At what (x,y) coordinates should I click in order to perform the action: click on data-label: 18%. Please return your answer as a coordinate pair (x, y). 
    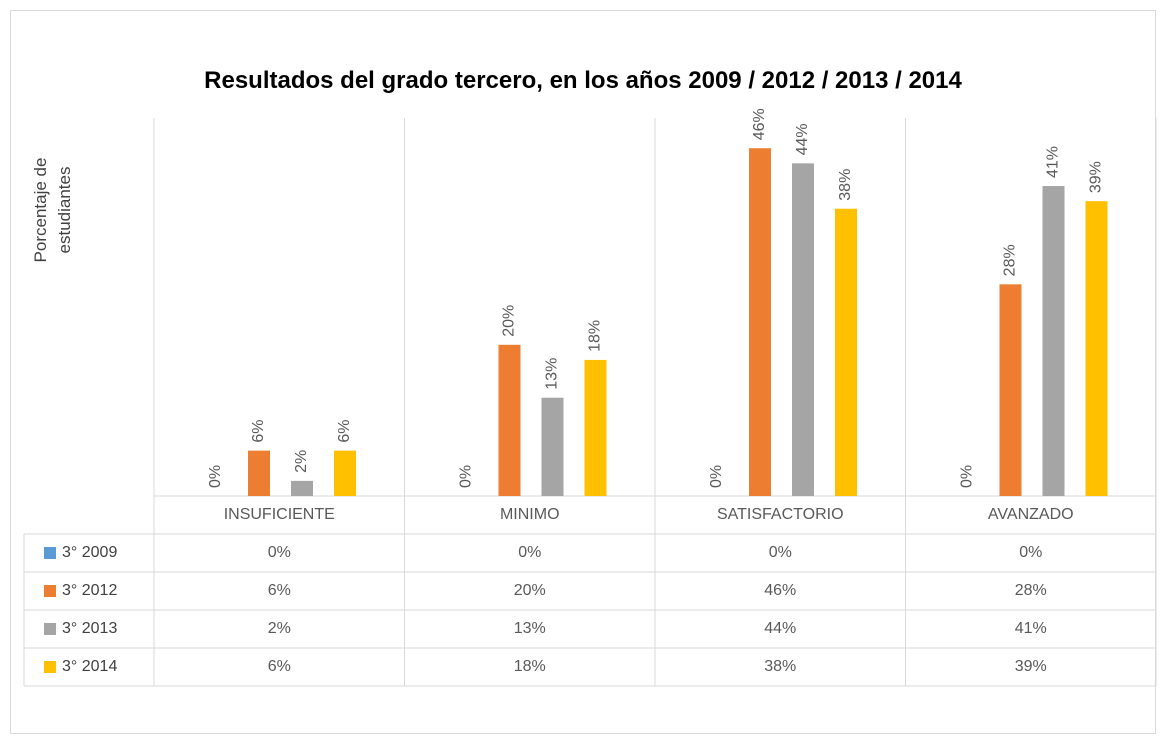
    Looking at the image, I should click on (595, 336).